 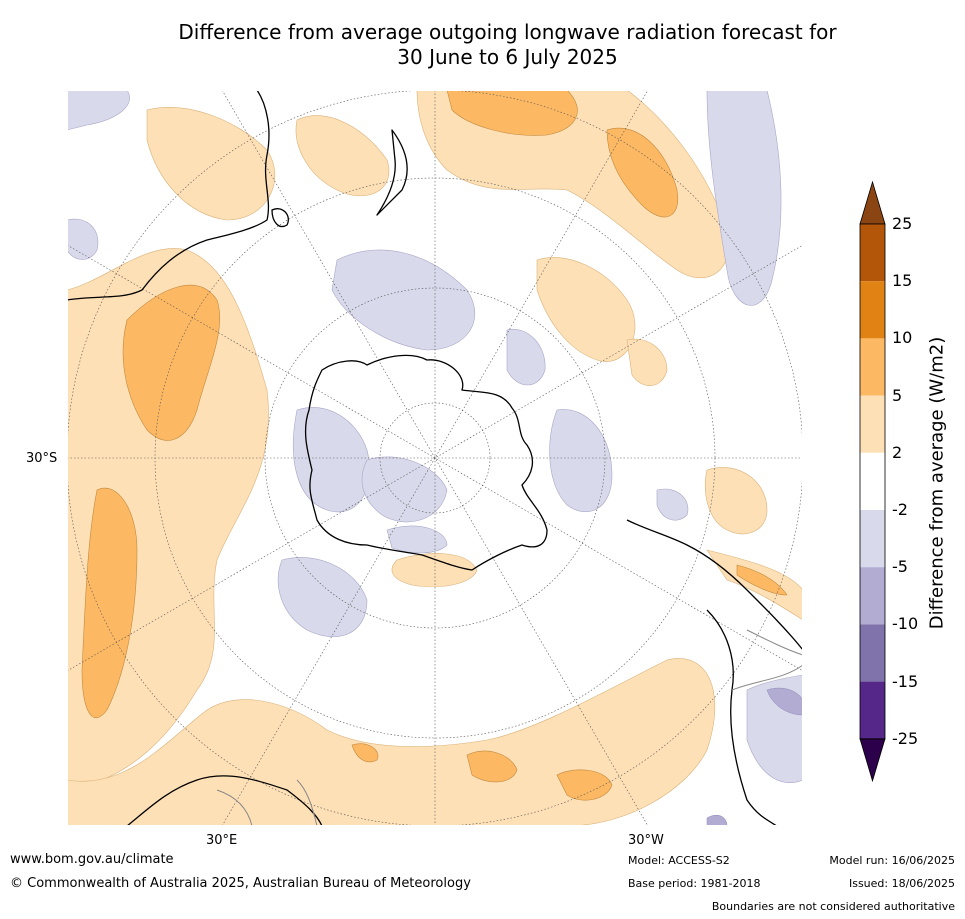 I want to click on colorbar-extend-min, so click(x=872, y=760).